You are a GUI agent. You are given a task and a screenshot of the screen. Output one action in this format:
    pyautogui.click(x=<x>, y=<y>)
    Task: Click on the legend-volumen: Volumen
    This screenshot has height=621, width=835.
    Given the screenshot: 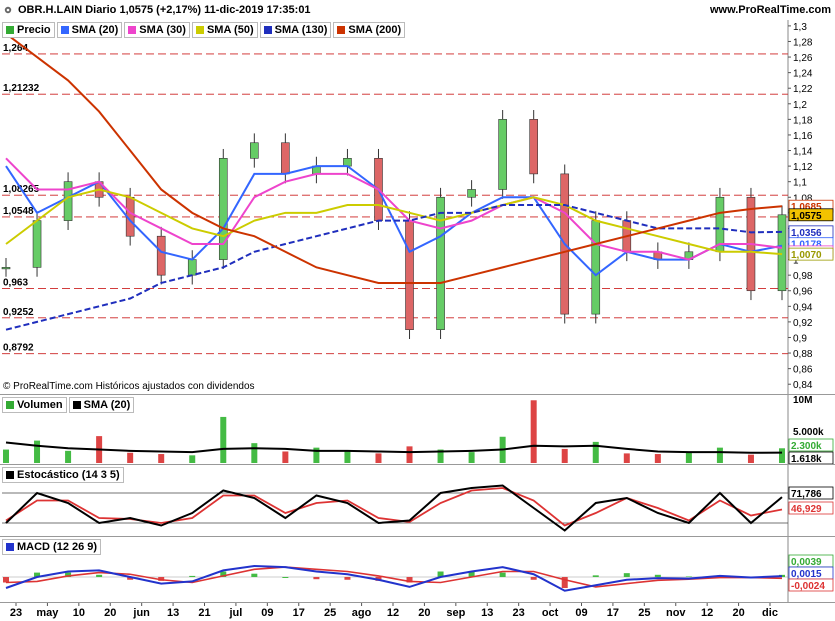 What is the action you would take?
    pyautogui.click(x=34, y=405)
    